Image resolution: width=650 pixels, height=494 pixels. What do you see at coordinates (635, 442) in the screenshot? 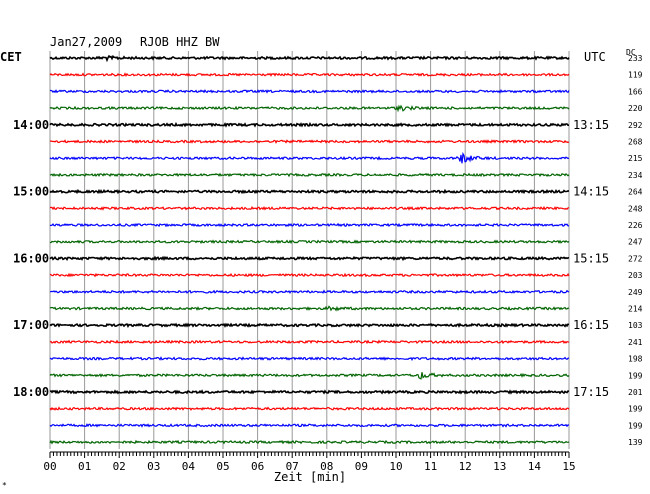
I see `dc-offset-label: 139` at bounding box center [635, 442].